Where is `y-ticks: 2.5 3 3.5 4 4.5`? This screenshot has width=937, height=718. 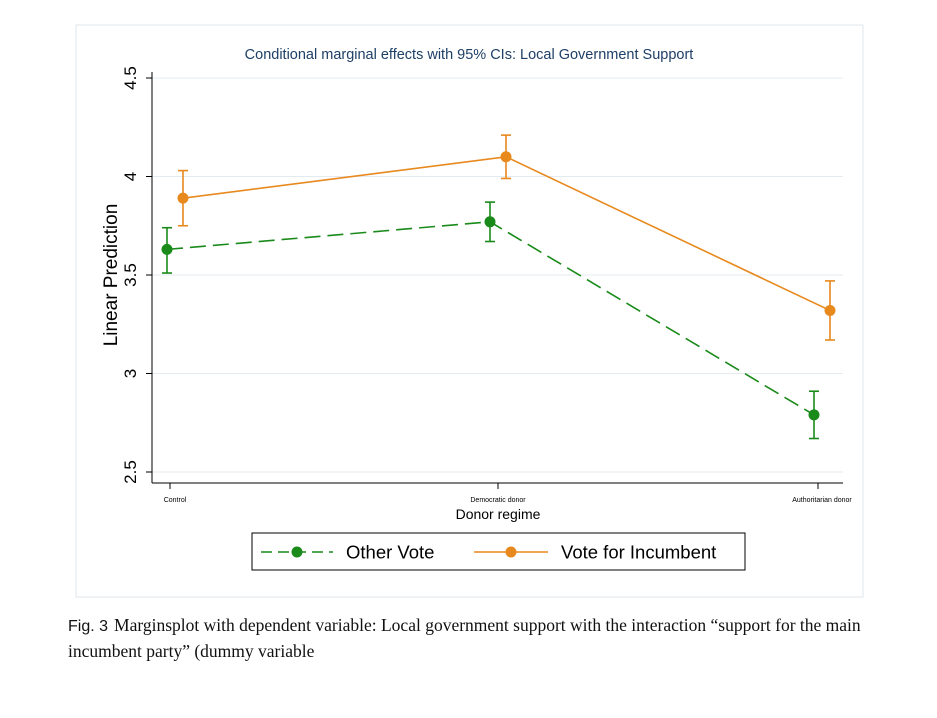
y-ticks: 2.5 3 3.5 4 4.5 is located at coordinates (136, 275).